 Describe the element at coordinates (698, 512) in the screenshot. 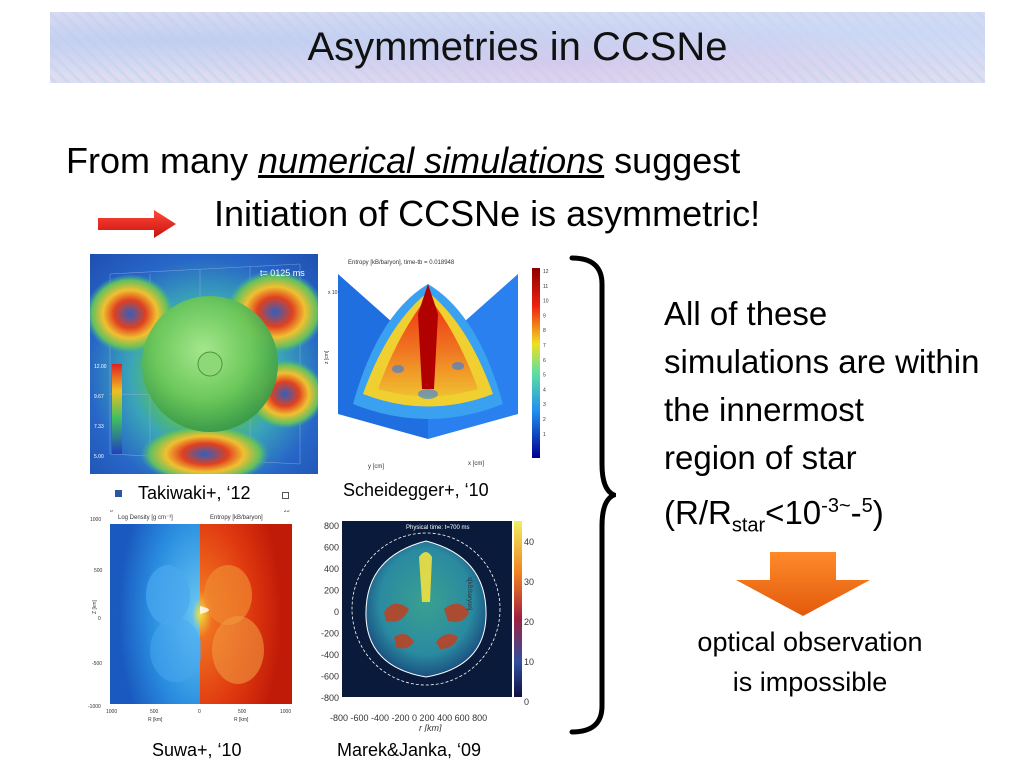

I see `radius-open: (R/R` at that location.